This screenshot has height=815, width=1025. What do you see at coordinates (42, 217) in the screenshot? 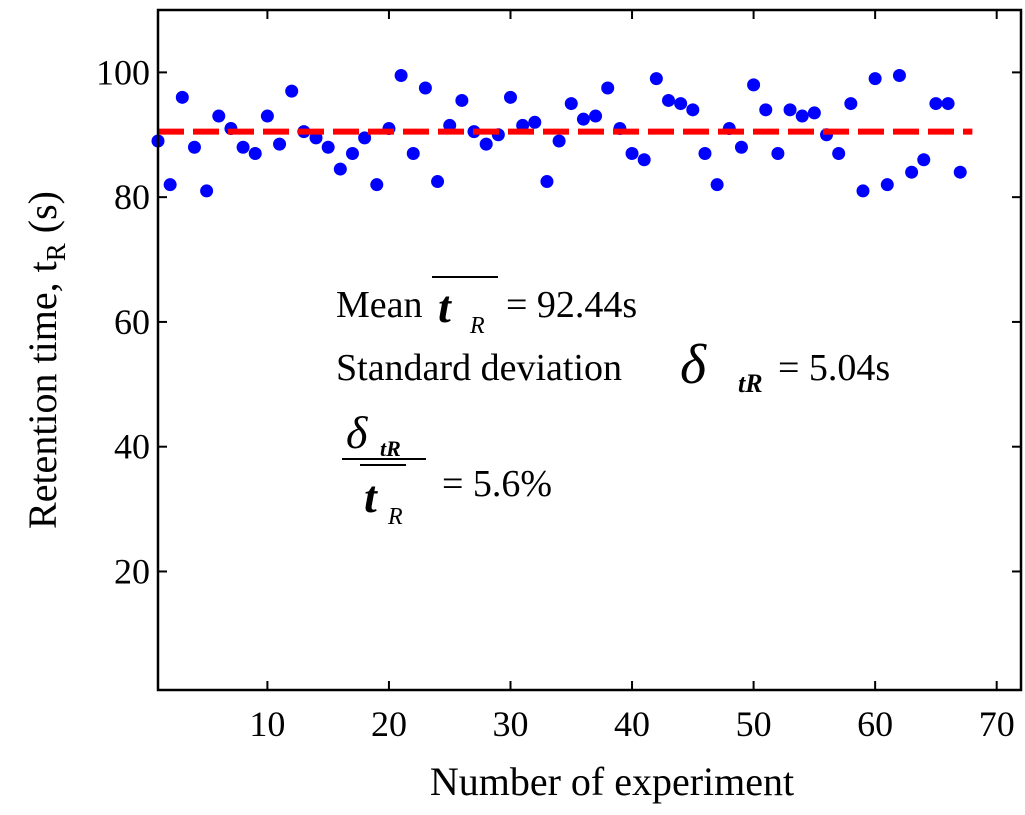
I see `y-axis-title-unit: (s)` at bounding box center [42, 217].